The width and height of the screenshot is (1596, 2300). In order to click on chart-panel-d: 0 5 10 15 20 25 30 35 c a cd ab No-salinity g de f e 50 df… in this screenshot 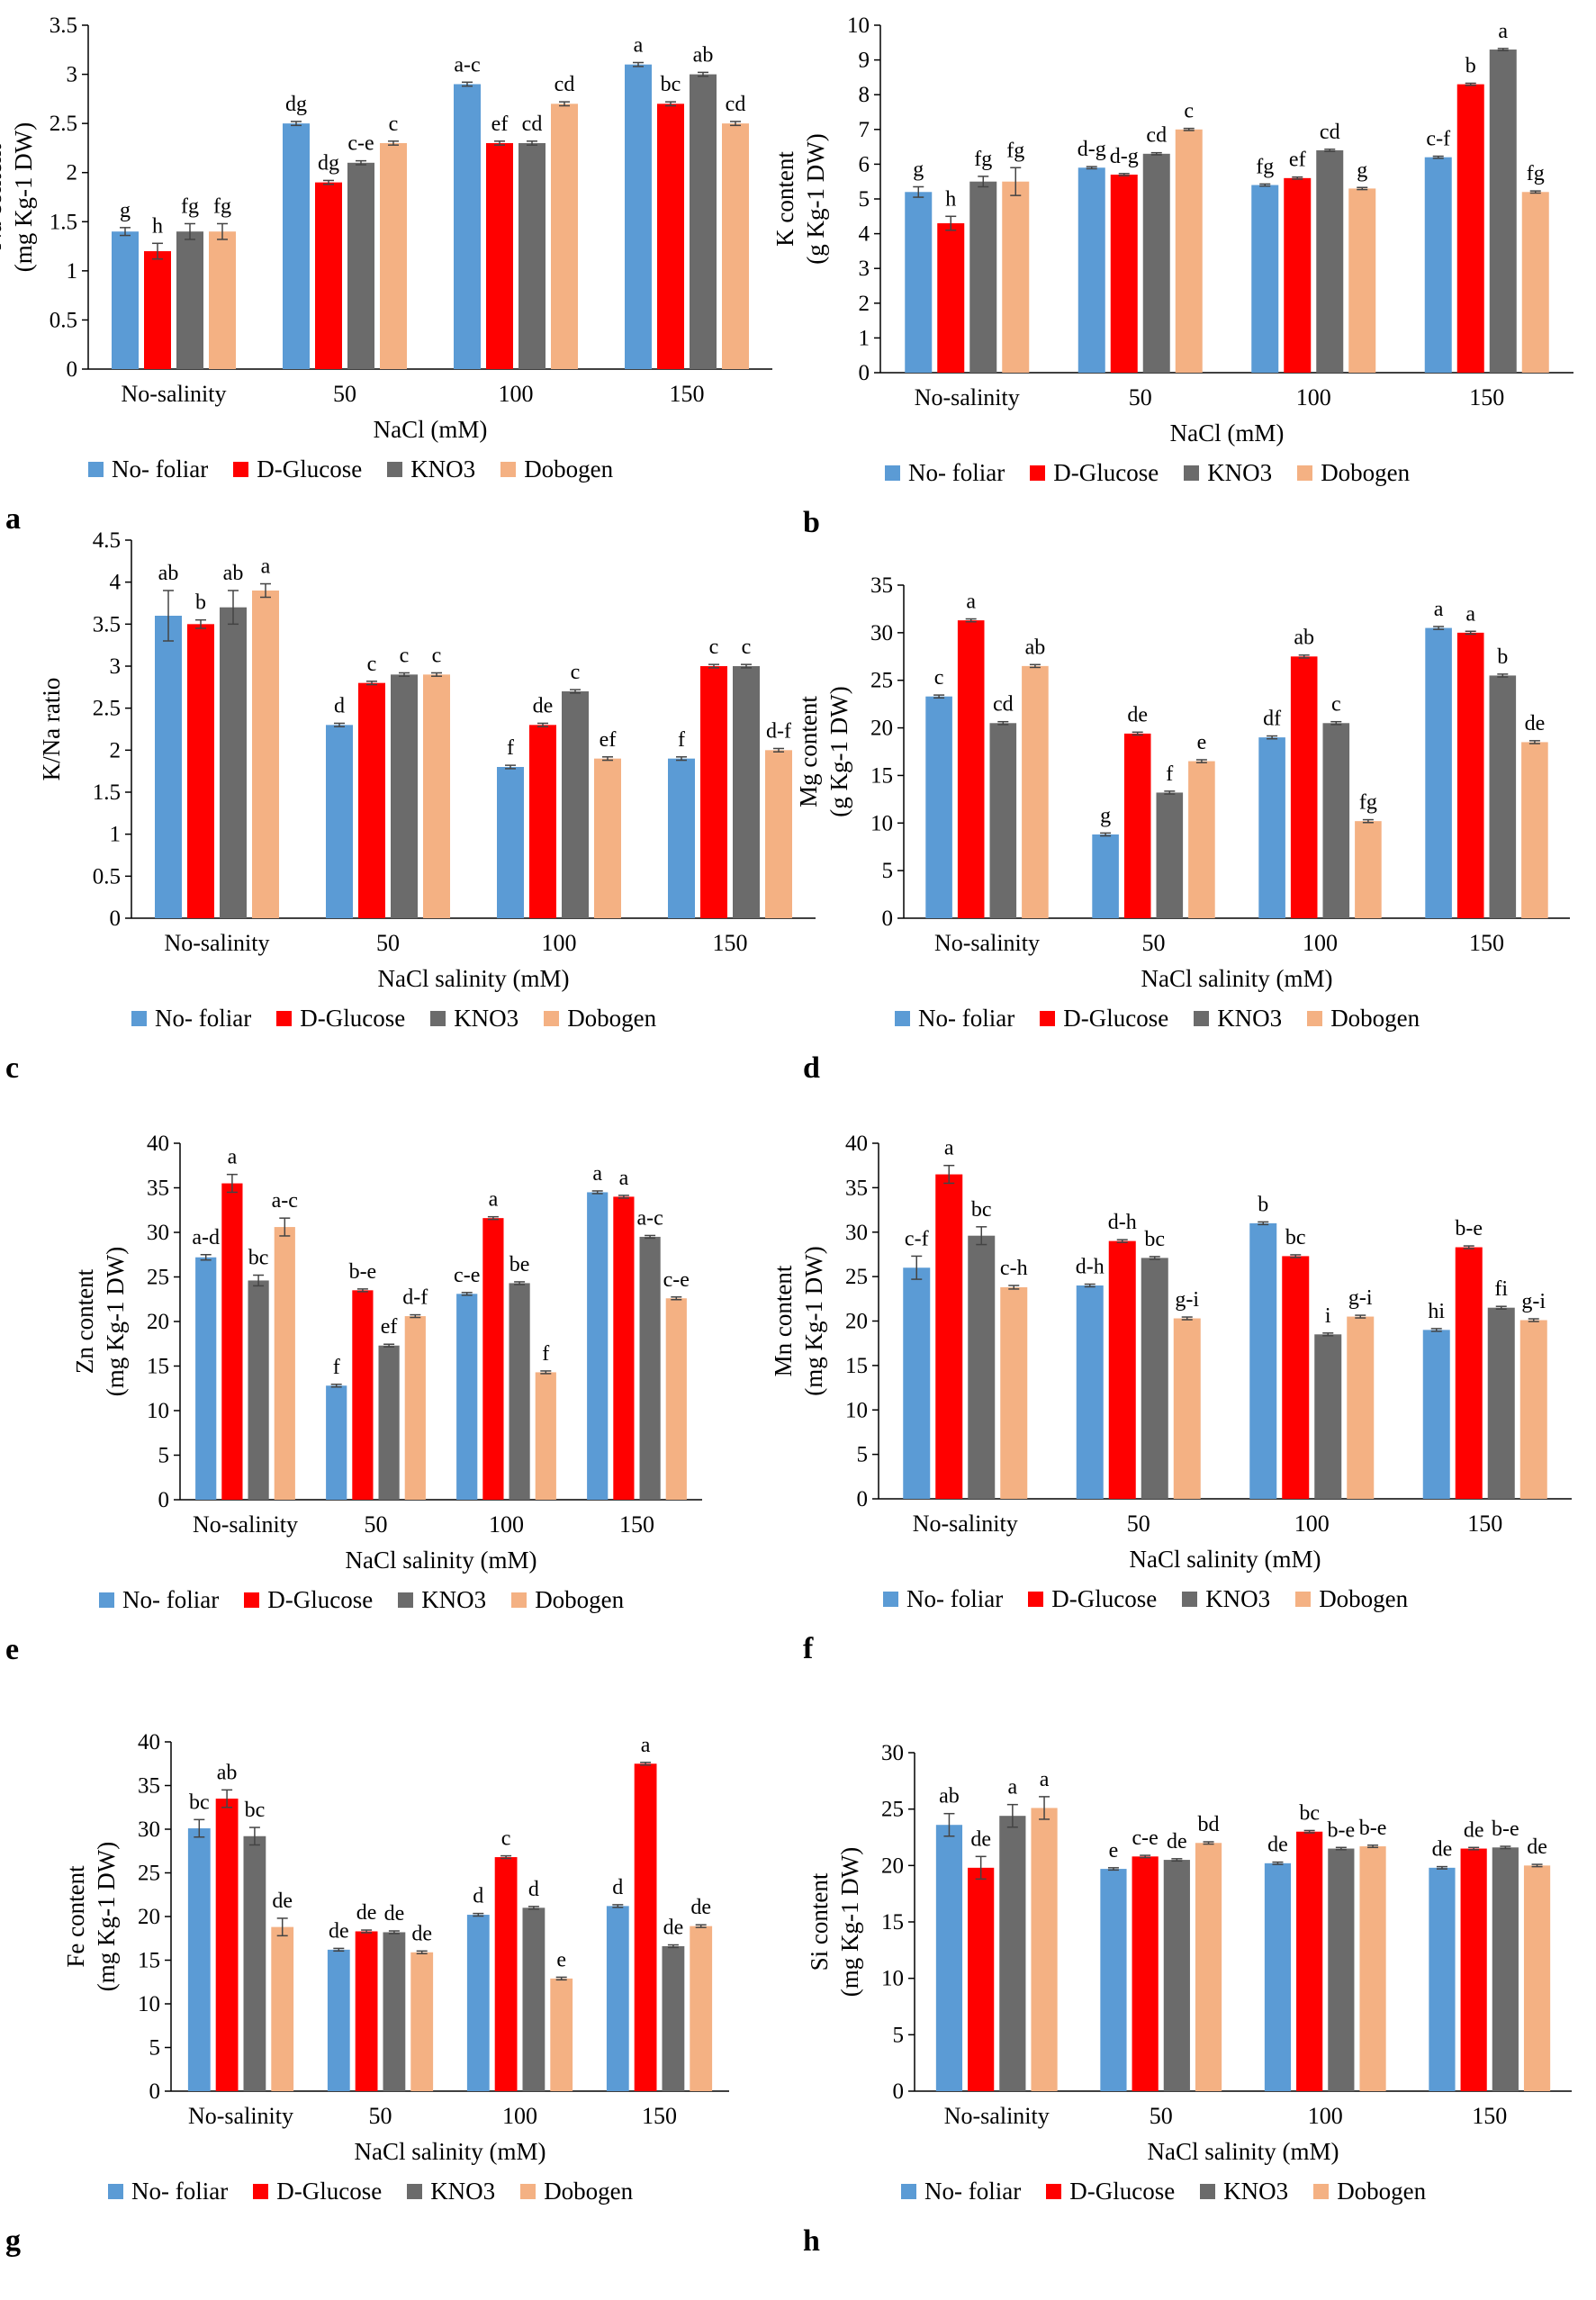, I will do `click(1195, 819)`.